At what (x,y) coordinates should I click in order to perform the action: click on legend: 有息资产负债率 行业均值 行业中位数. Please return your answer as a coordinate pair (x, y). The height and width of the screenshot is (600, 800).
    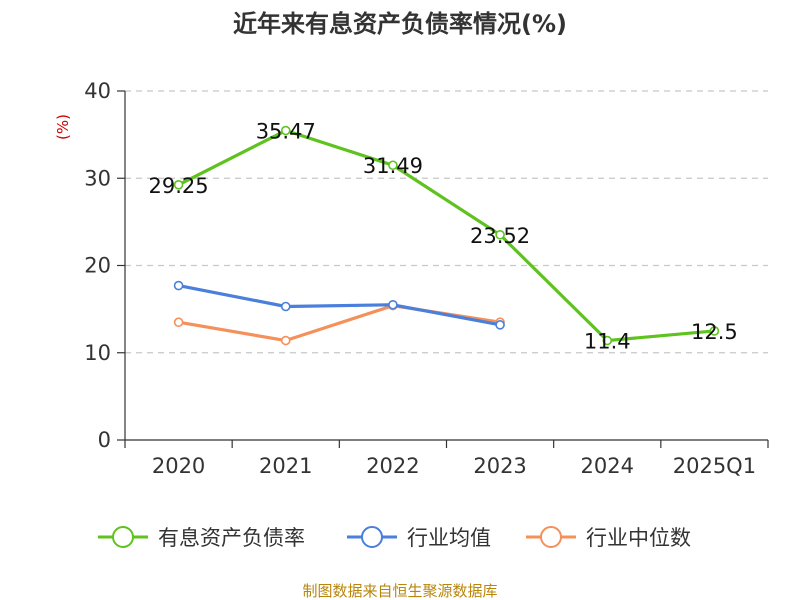
    Looking at the image, I should click on (394, 538).